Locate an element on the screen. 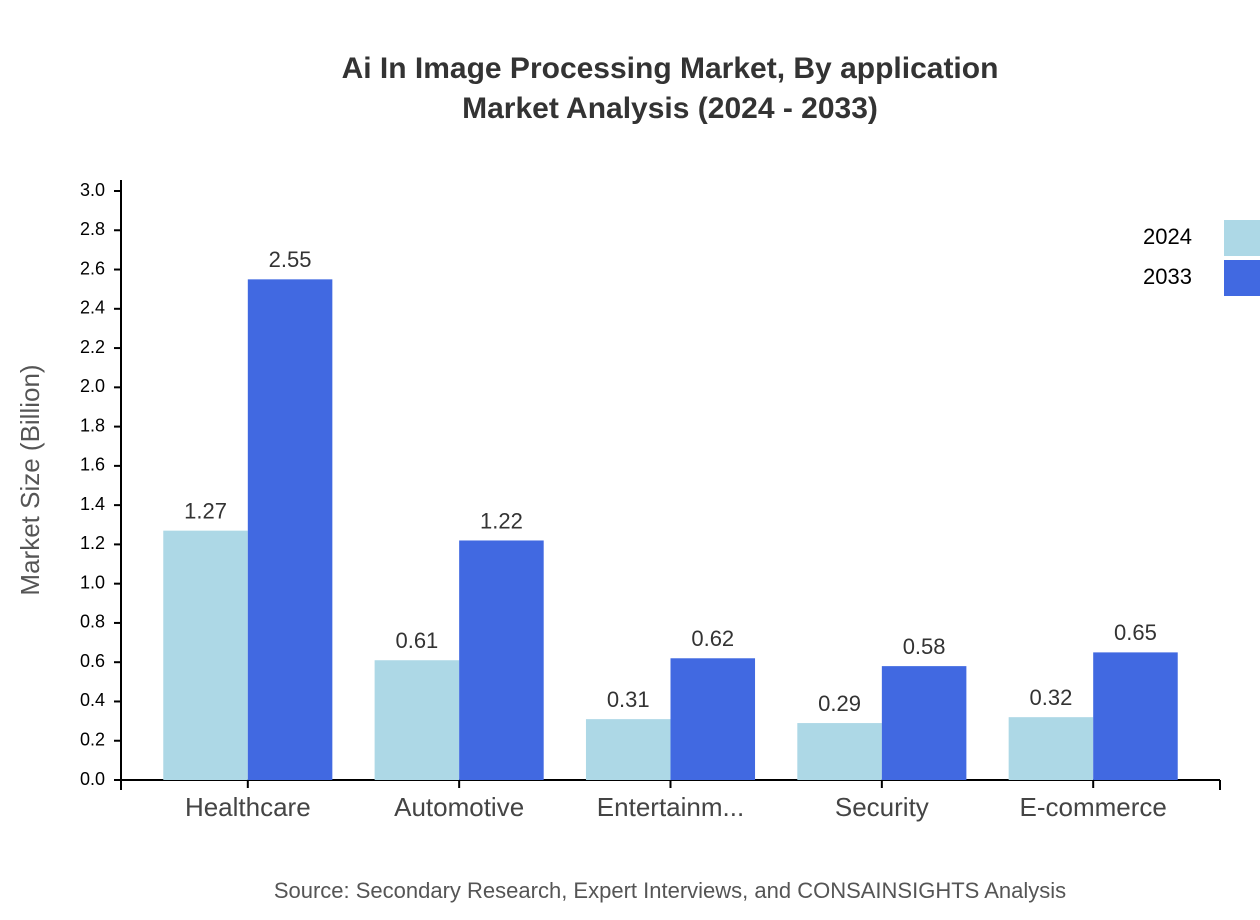  y-tick-label: 0.6 is located at coordinates (92, 661).